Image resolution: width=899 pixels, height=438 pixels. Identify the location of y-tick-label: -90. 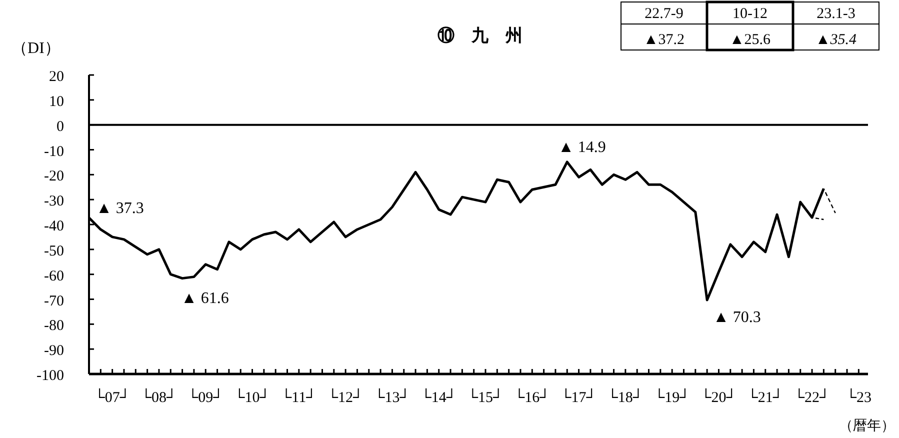
(54, 351).